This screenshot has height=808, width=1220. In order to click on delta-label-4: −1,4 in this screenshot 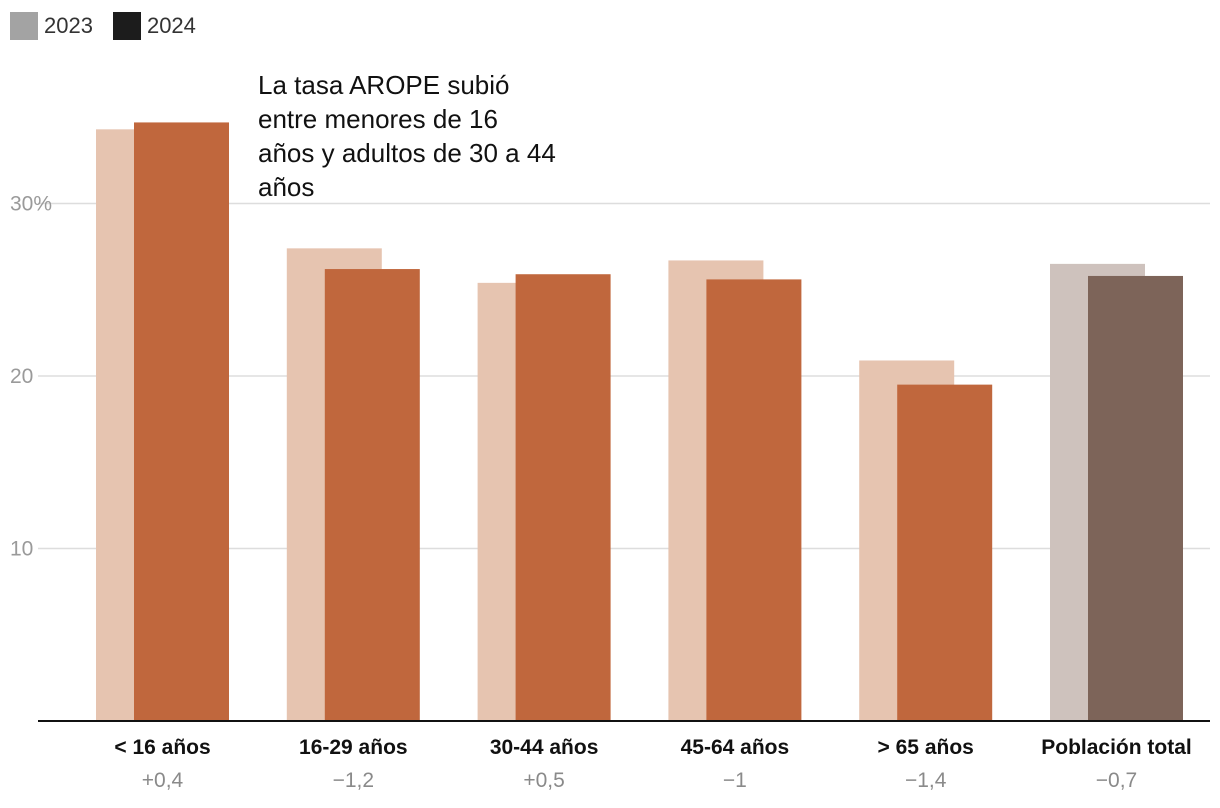, I will do `click(926, 780)`.